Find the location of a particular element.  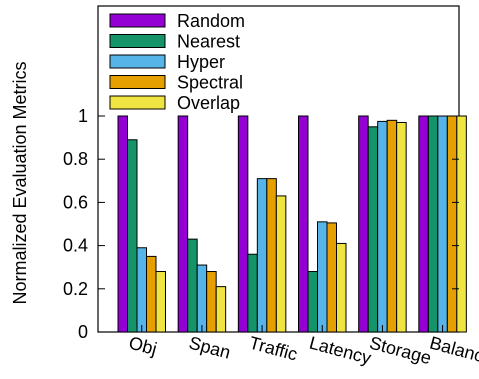

x-tick-label: Storage is located at coordinates (400, 351).